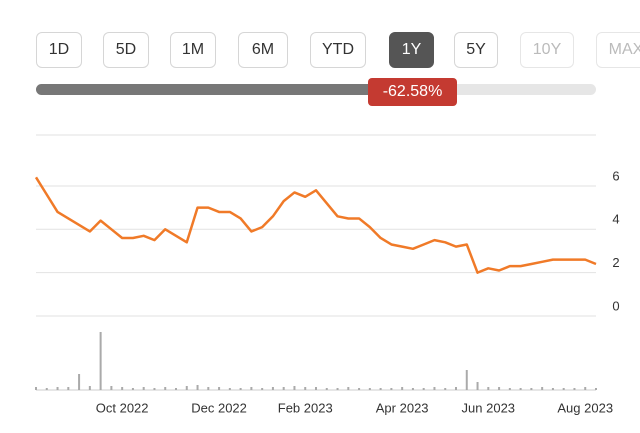 The height and width of the screenshot is (433, 640). I want to click on change-badge: -62.58%, so click(412, 92).